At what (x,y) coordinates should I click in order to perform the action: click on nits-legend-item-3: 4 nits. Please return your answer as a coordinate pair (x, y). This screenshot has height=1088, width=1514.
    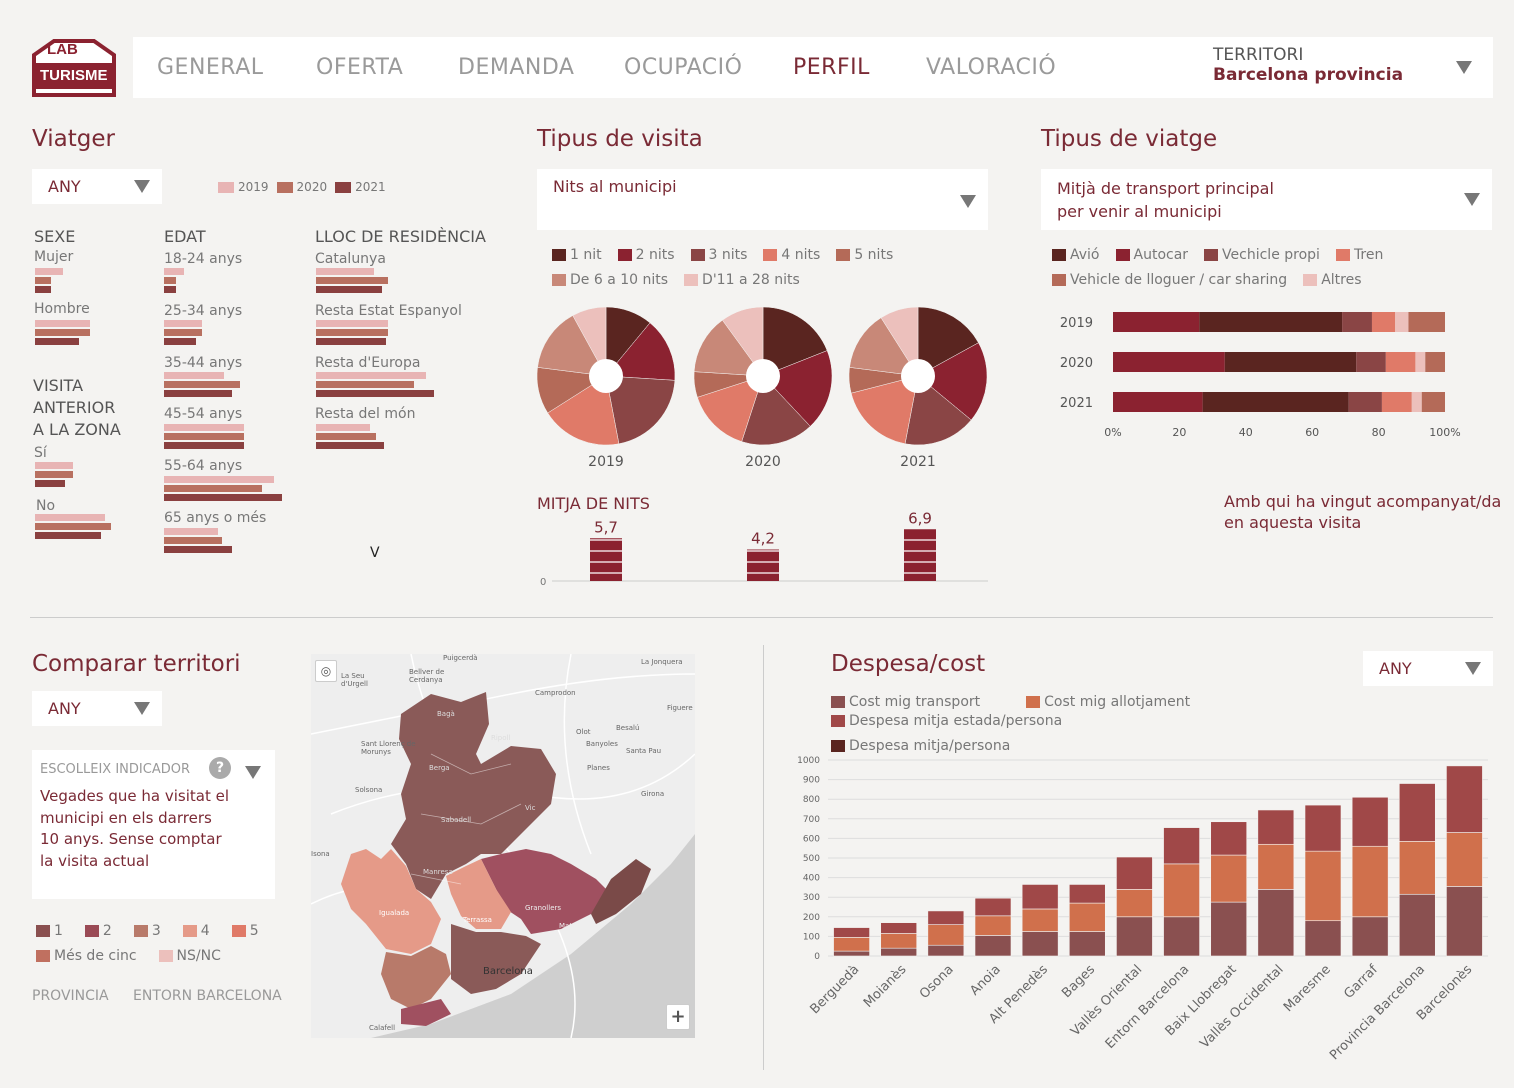
    Looking at the image, I should click on (791, 255).